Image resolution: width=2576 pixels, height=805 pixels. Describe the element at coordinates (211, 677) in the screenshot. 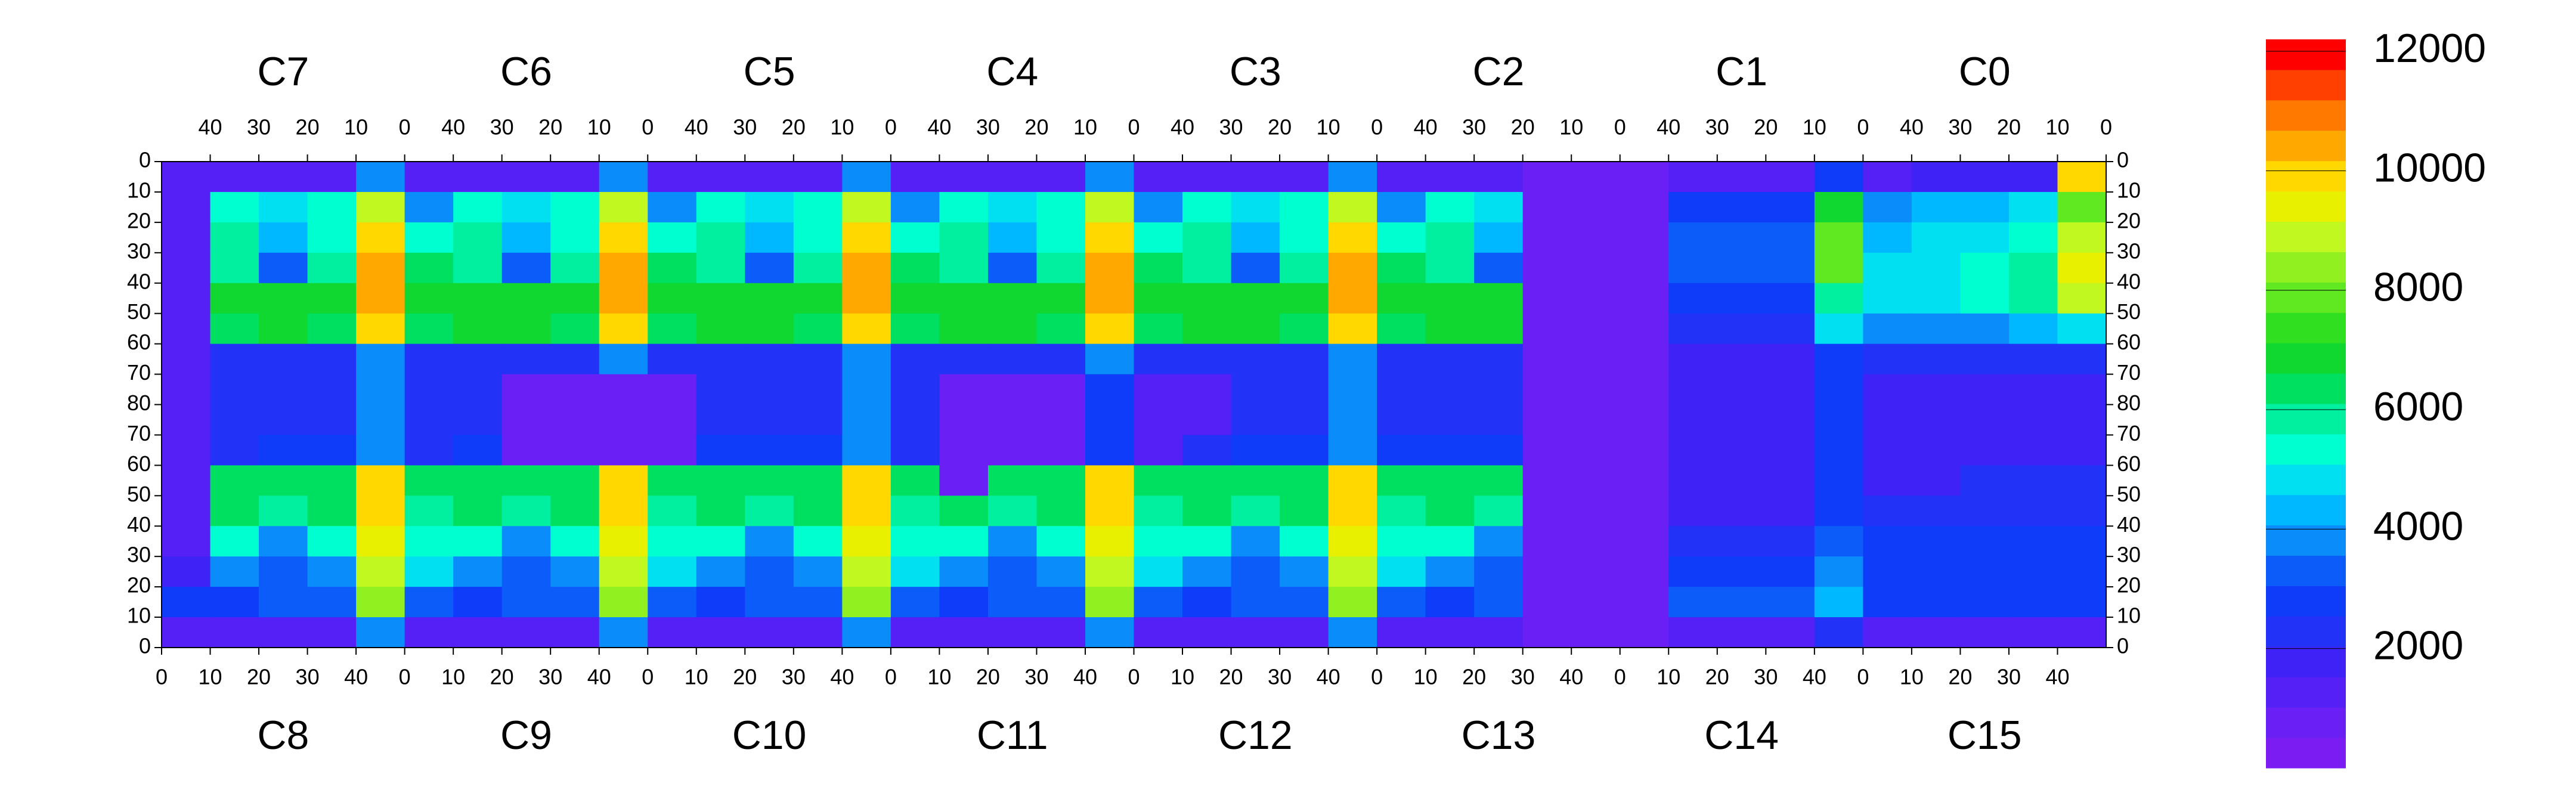

I see `x-tick-label: 10` at that location.